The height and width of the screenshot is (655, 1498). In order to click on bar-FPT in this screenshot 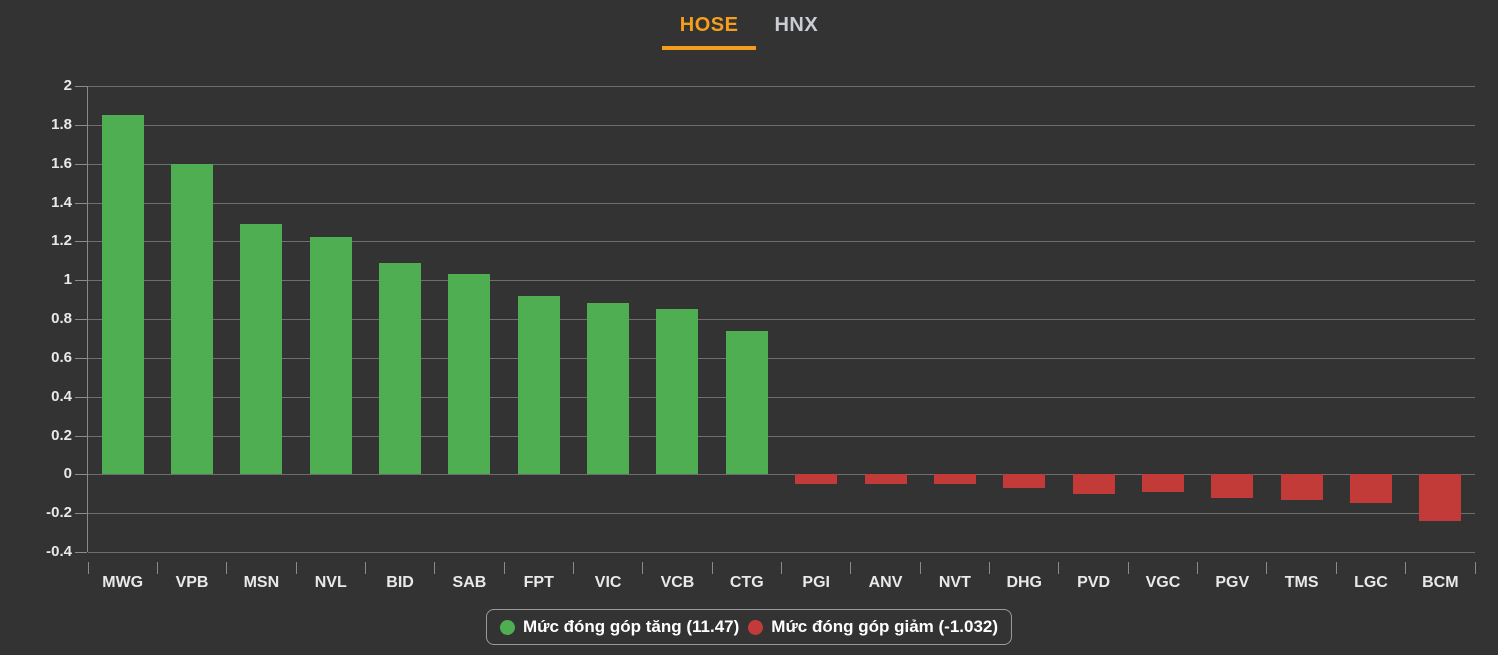, I will do `click(538, 385)`.